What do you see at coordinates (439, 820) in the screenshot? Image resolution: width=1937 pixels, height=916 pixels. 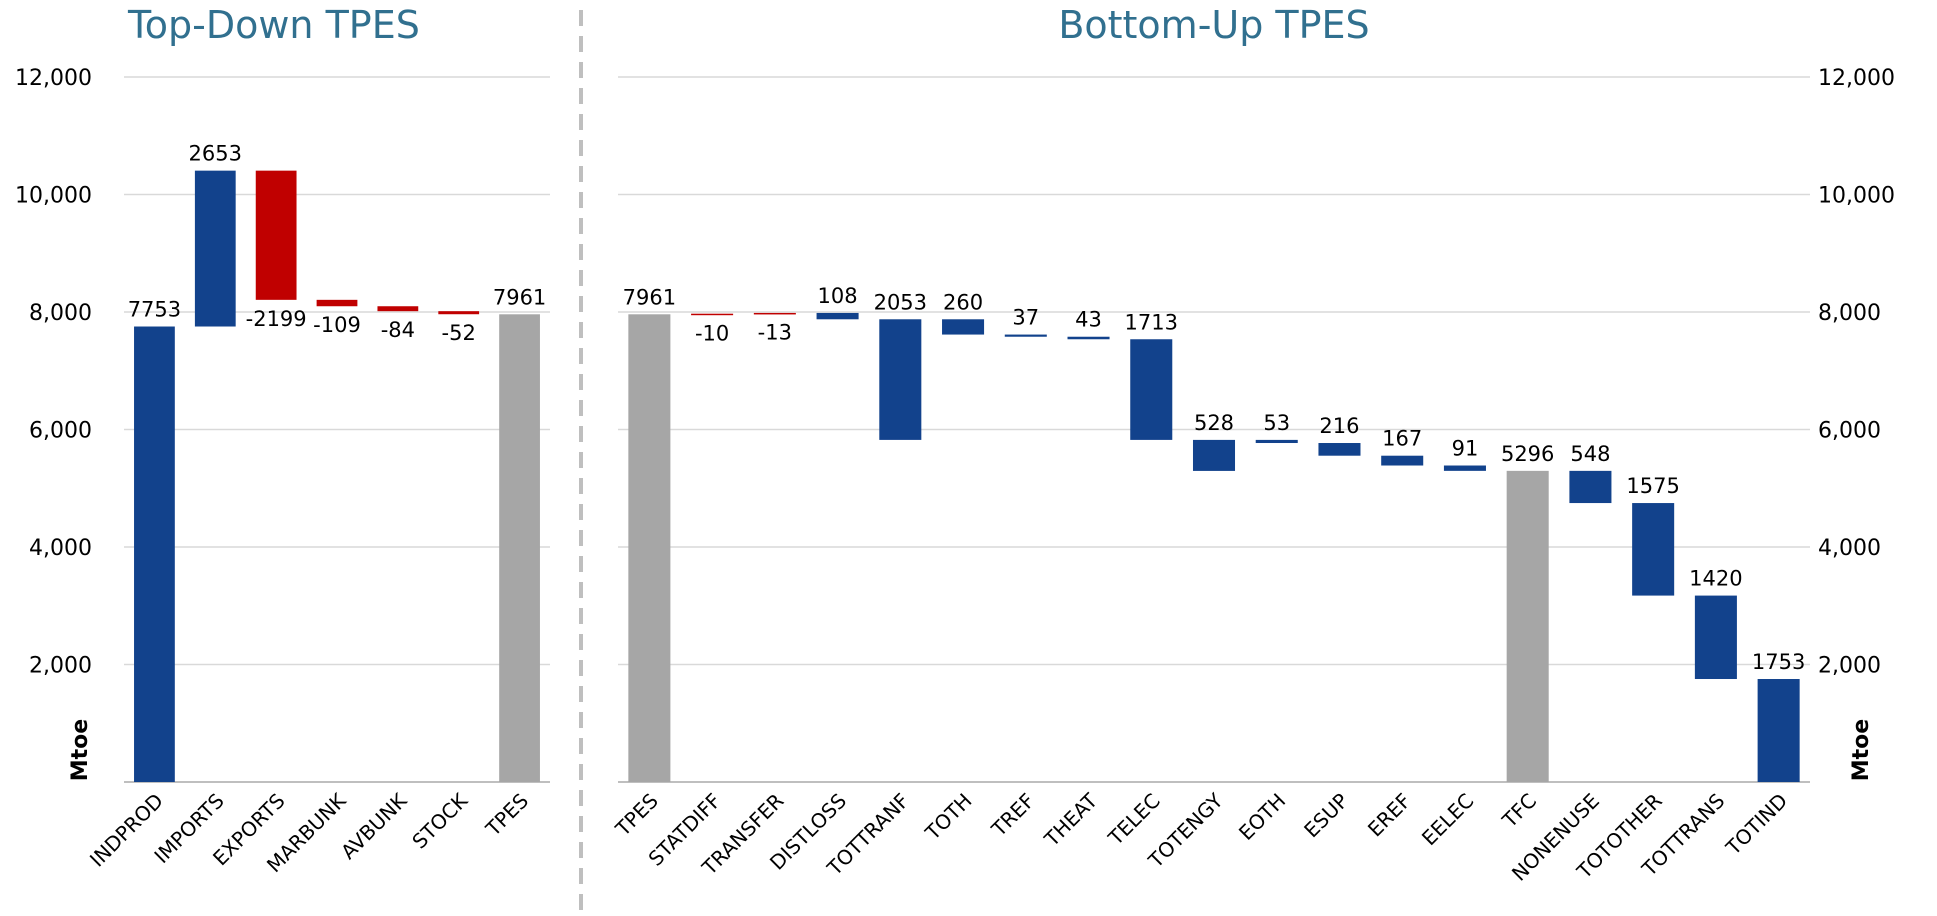 I see `x-tick-label: STOCK` at bounding box center [439, 820].